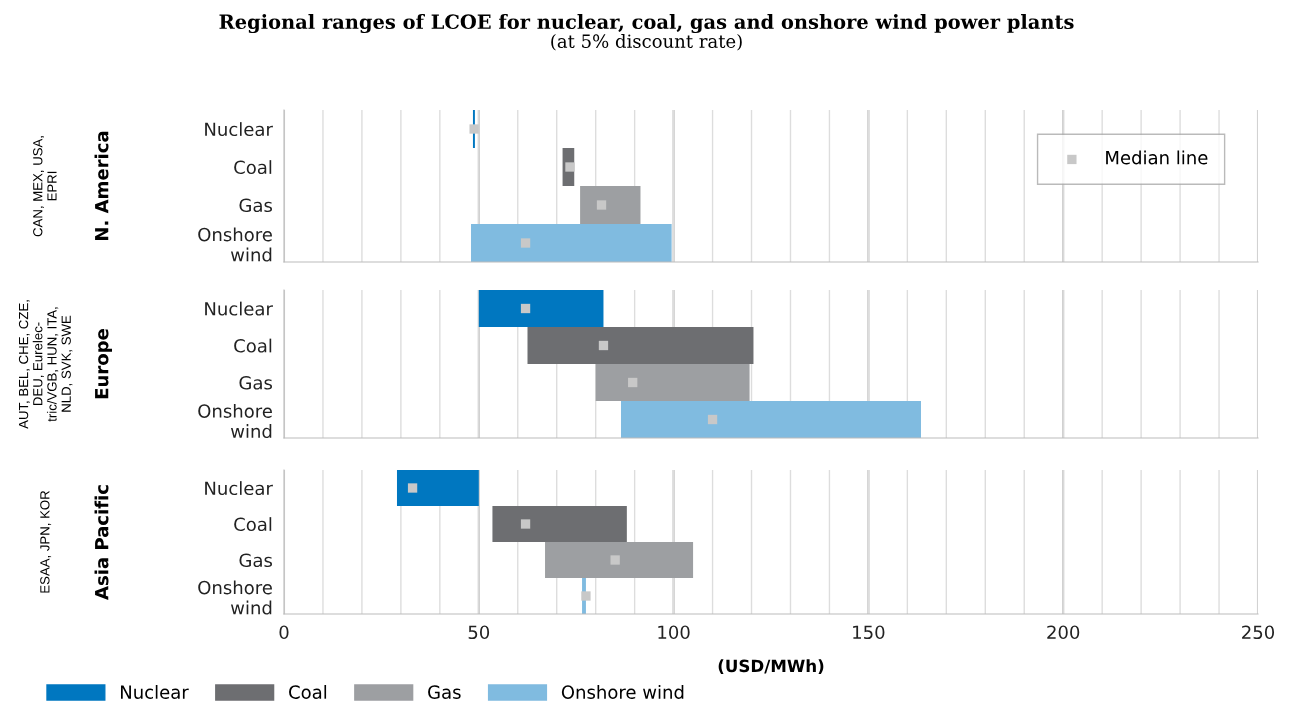 The image size is (1293, 722). Describe the element at coordinates (622, 691) in the screenshot. I see `legend-label: Onshore wind` at that location.